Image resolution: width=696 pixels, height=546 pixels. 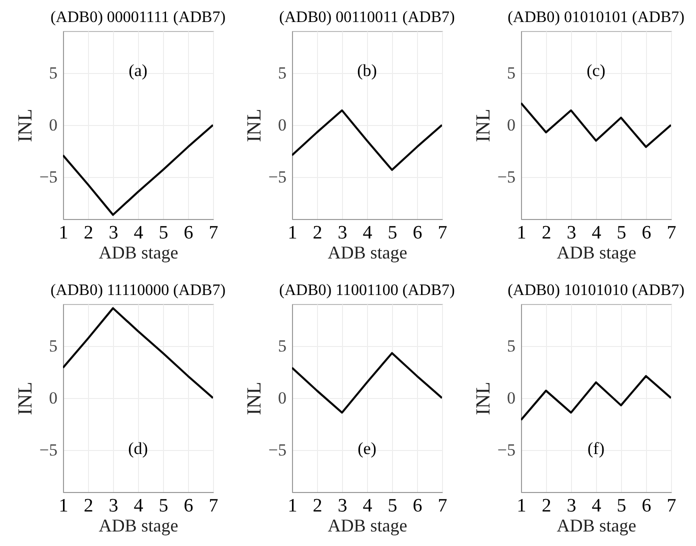 I want to click on chart-title: (ADB0) 01010101 (ADB7), so click(x=596, y=17).